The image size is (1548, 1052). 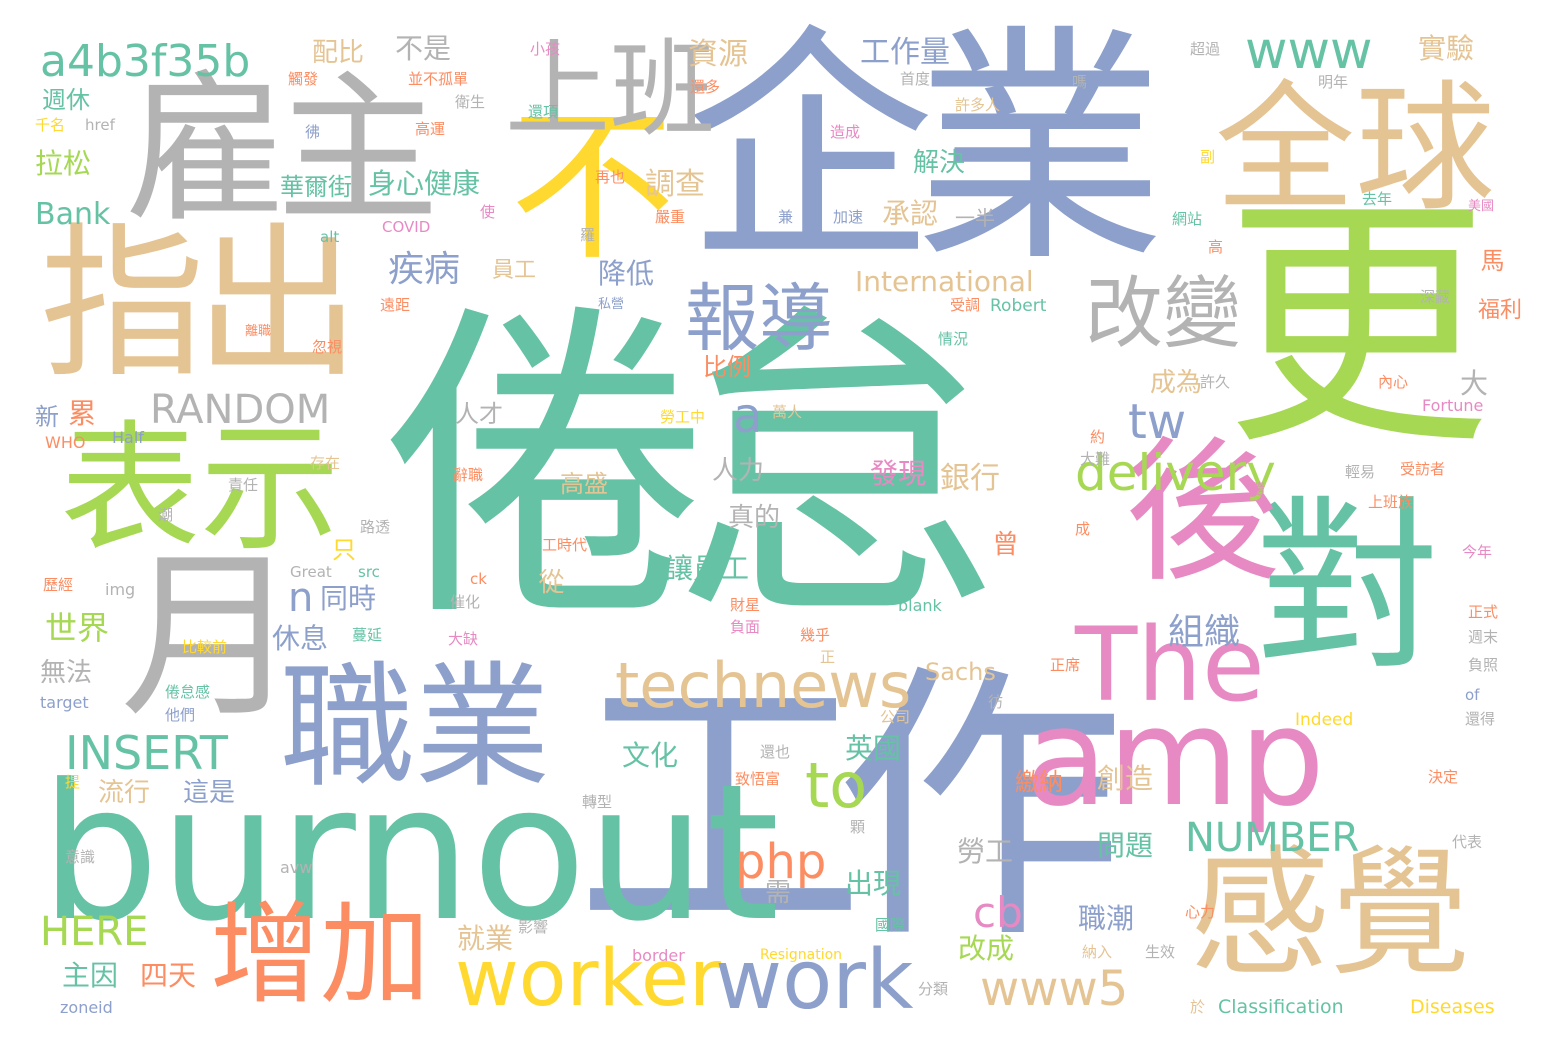 I want to click on word-laogongzhong: 勞工中, so click(x=683, y=417).